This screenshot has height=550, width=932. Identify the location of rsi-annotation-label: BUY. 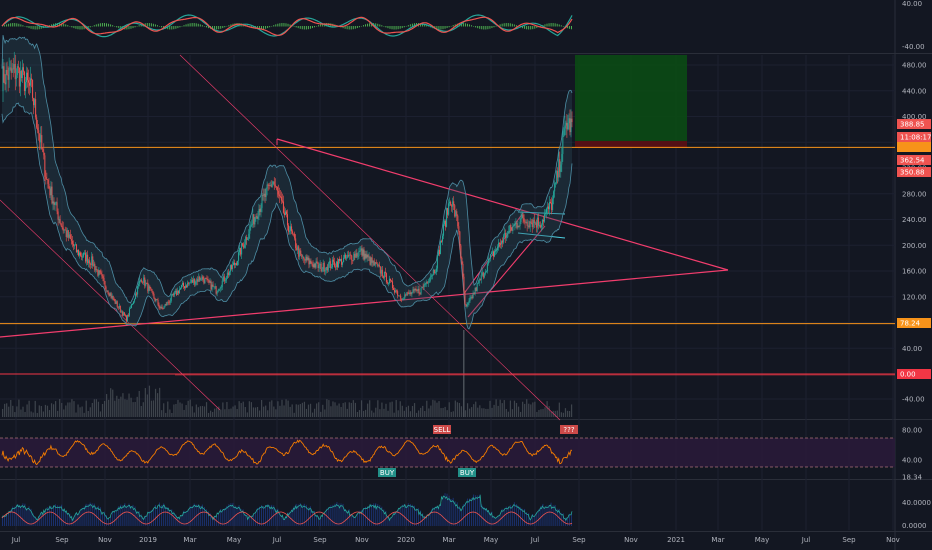
(387, 473).